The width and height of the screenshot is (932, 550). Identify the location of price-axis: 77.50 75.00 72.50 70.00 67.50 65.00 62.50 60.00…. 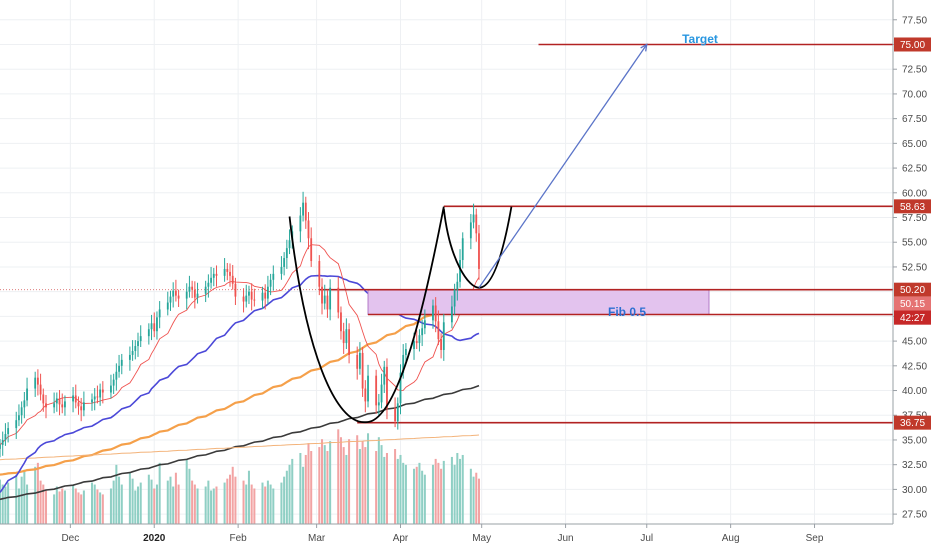
(912, 275).